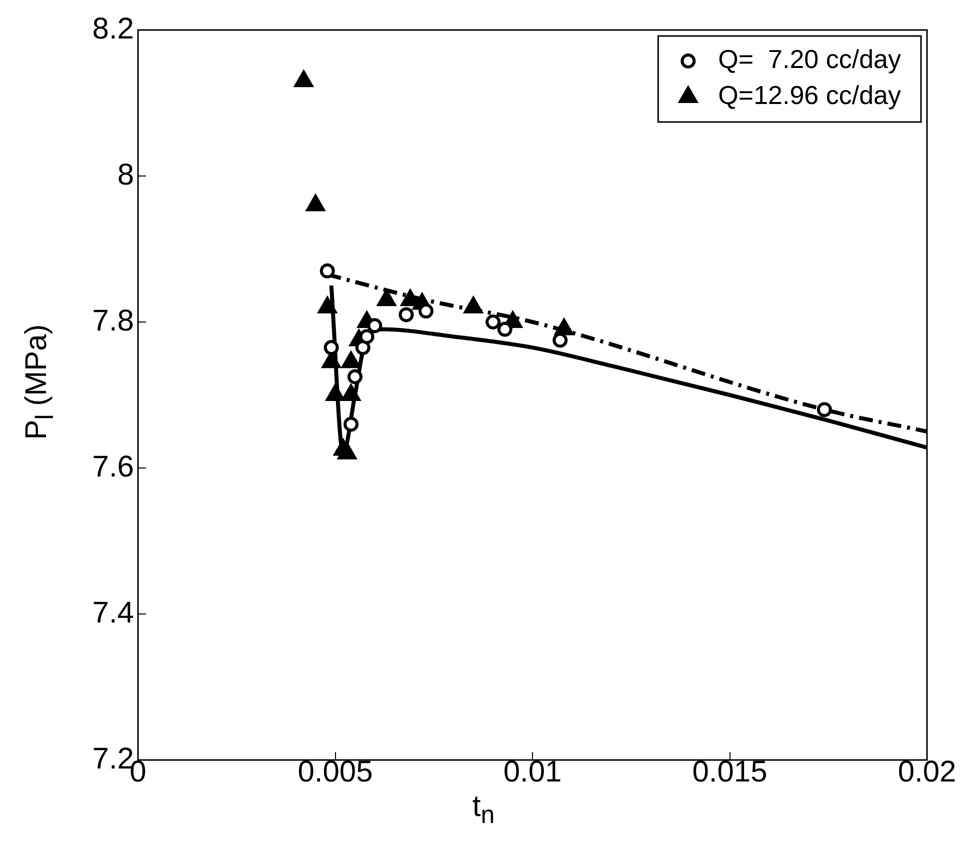  I want to click on y-tick-label: 8, so click(125, 175).